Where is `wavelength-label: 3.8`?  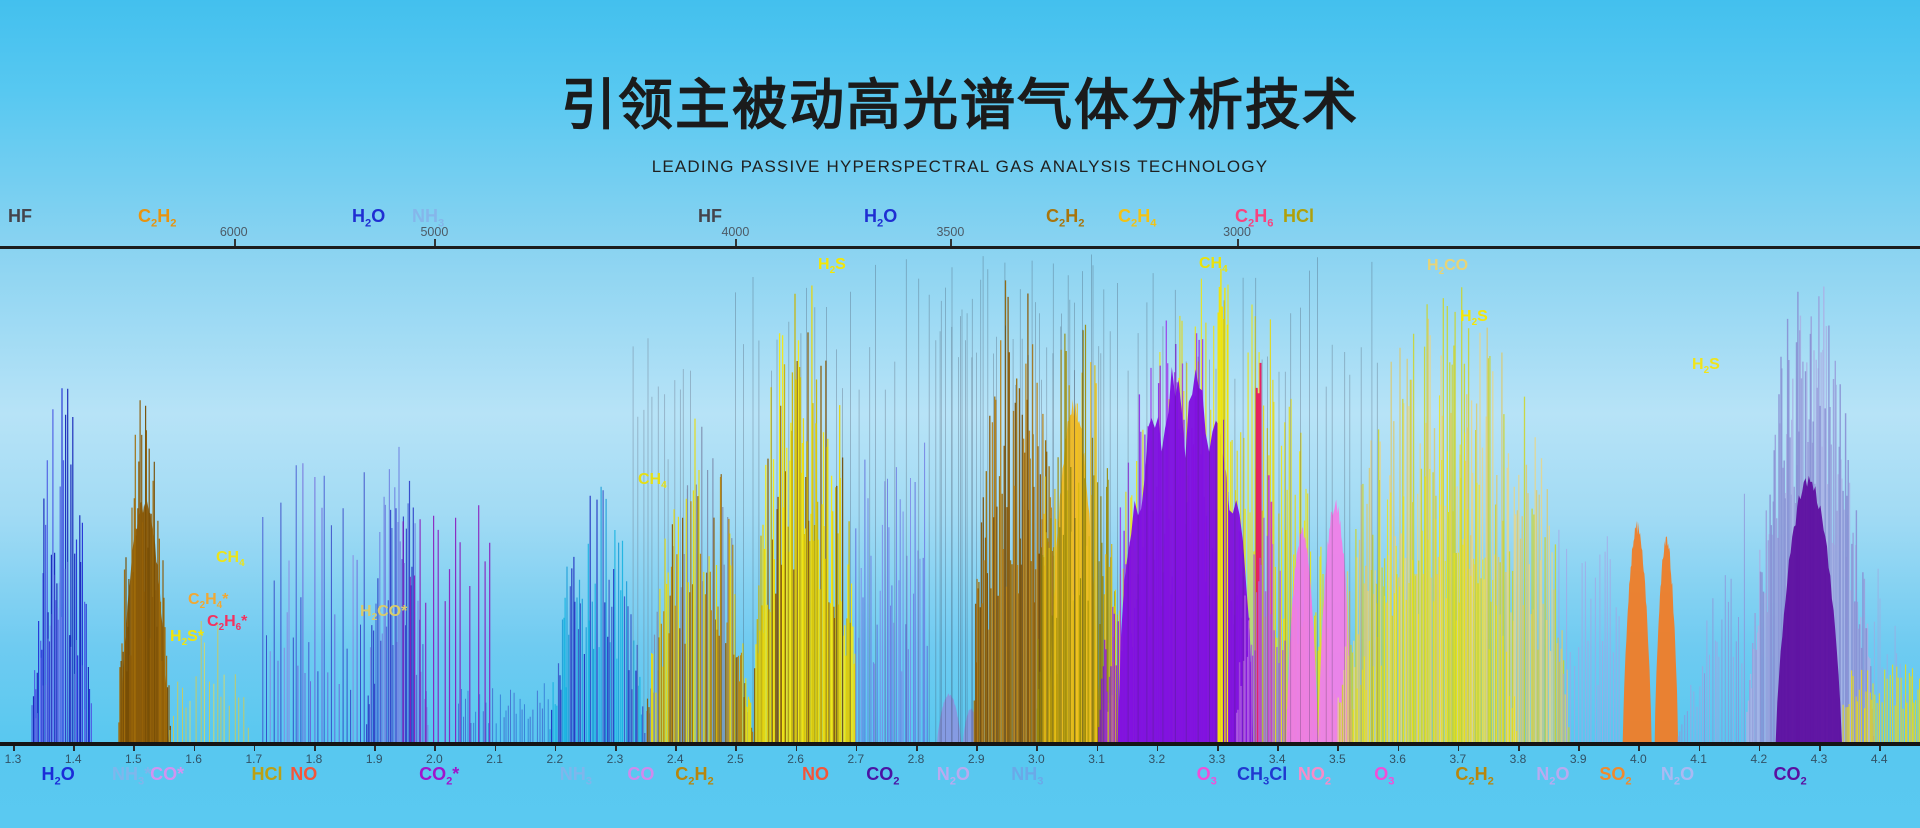 wavelength-label: 3.8 is located at coordinates (1518, 759).